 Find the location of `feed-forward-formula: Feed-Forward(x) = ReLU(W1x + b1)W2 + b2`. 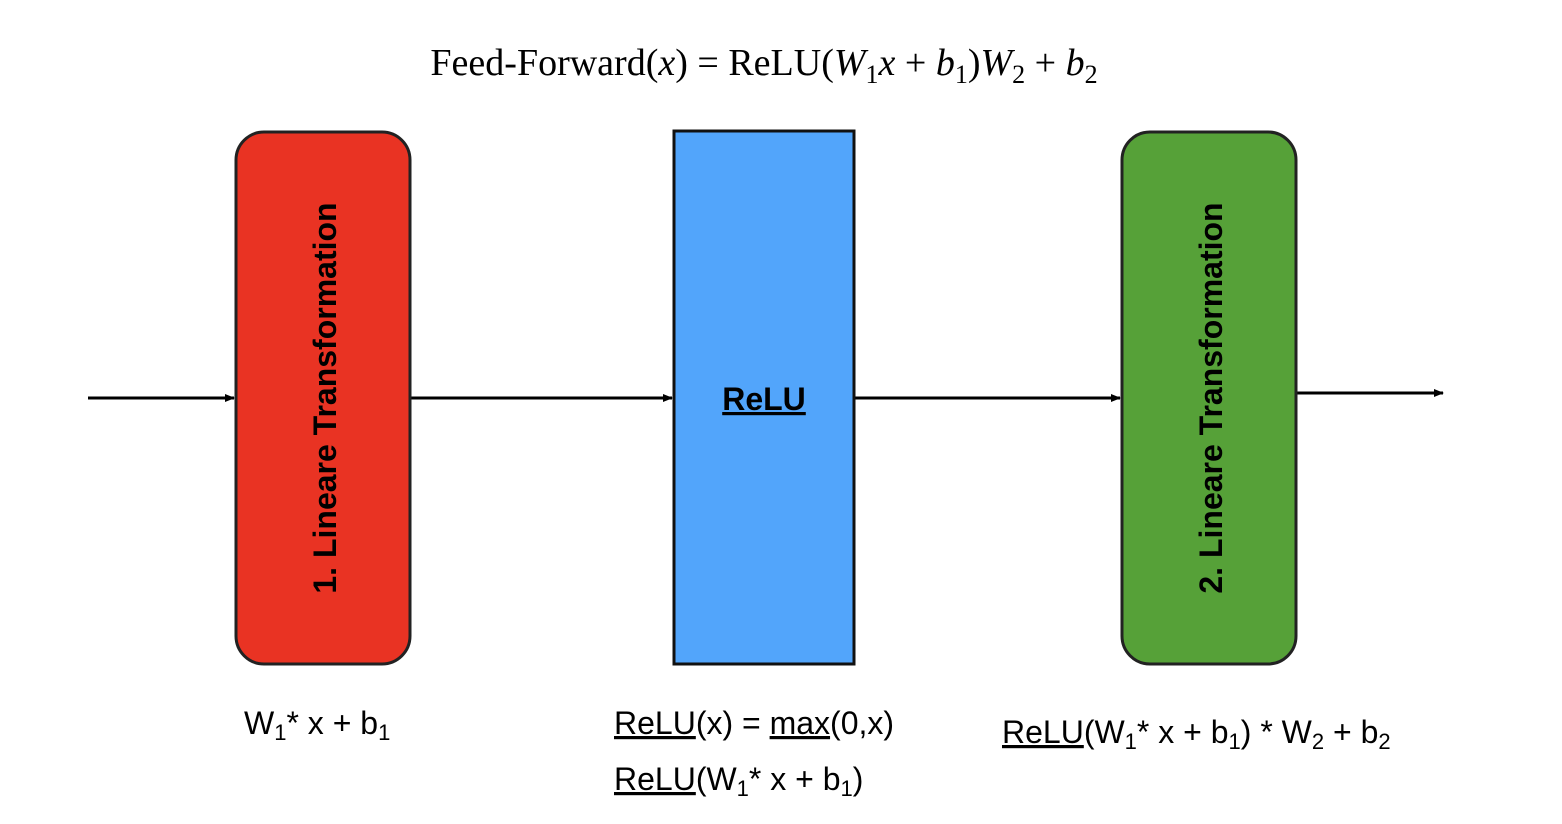

feed-forward-formula: Feed-Forward(x) = ReLU(W1x + b1)W2 + b2 is located at coordinates (763, 65).